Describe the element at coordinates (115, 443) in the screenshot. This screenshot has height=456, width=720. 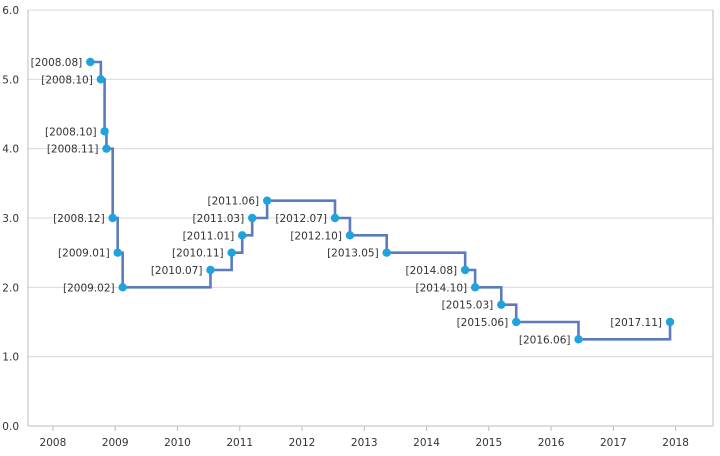
I see `x-tick-label: 2009` at that location.